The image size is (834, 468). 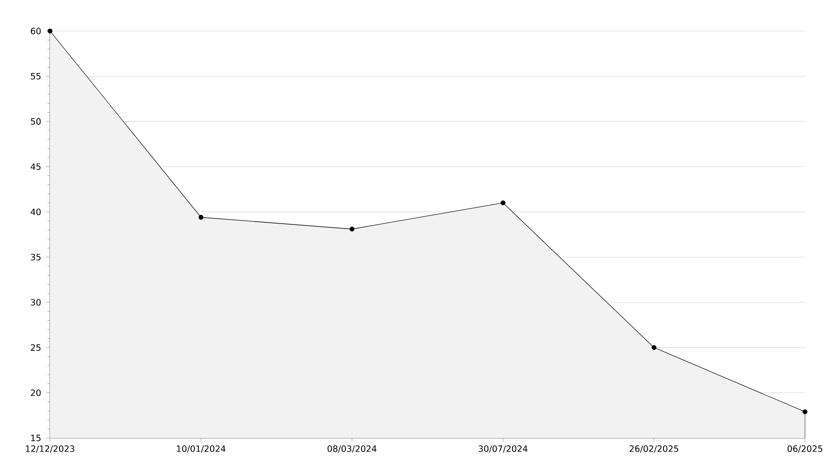 I want to click on y-tick-label: 20, so click(x=35, y=393).